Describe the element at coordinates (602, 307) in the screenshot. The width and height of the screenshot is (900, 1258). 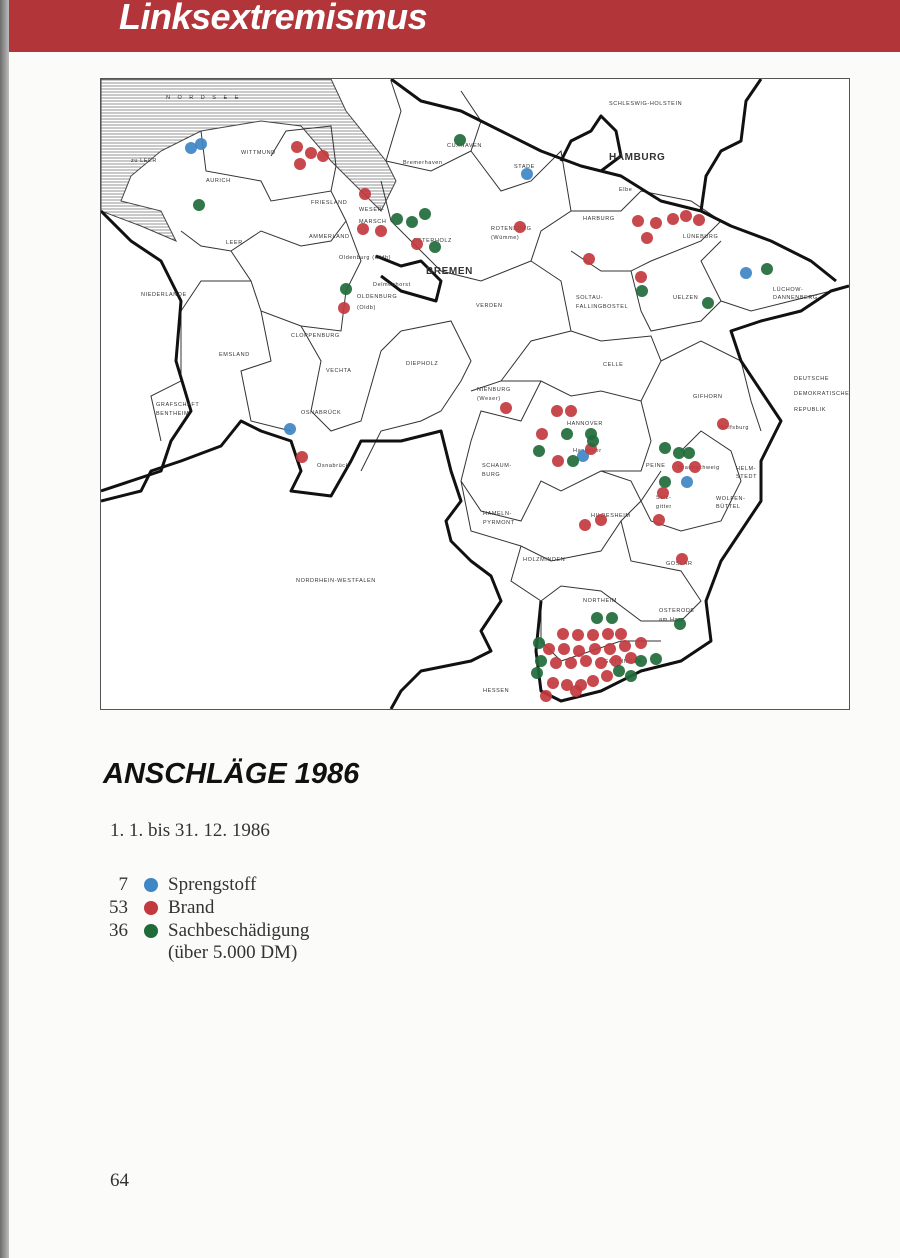
I see `map-label: FALLINGBOSTEL` at that location.